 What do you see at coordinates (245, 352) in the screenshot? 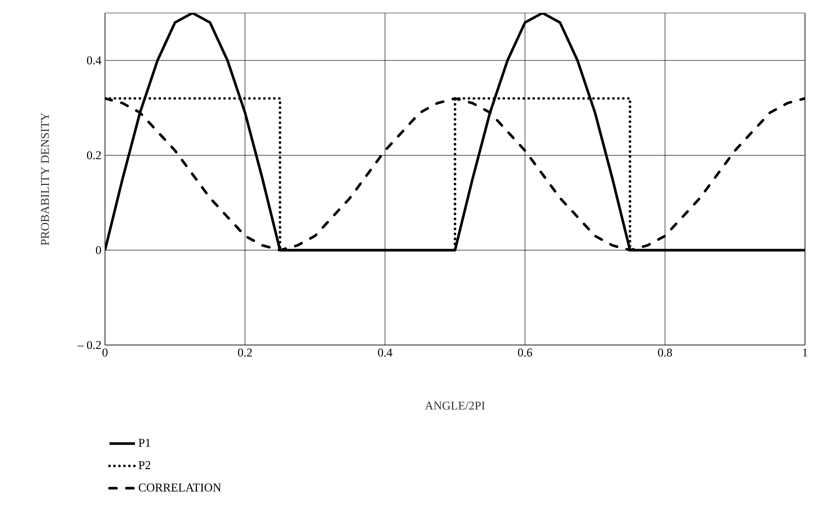
I see `x-tick-label: 0.2` at bounding box center [245, 352].